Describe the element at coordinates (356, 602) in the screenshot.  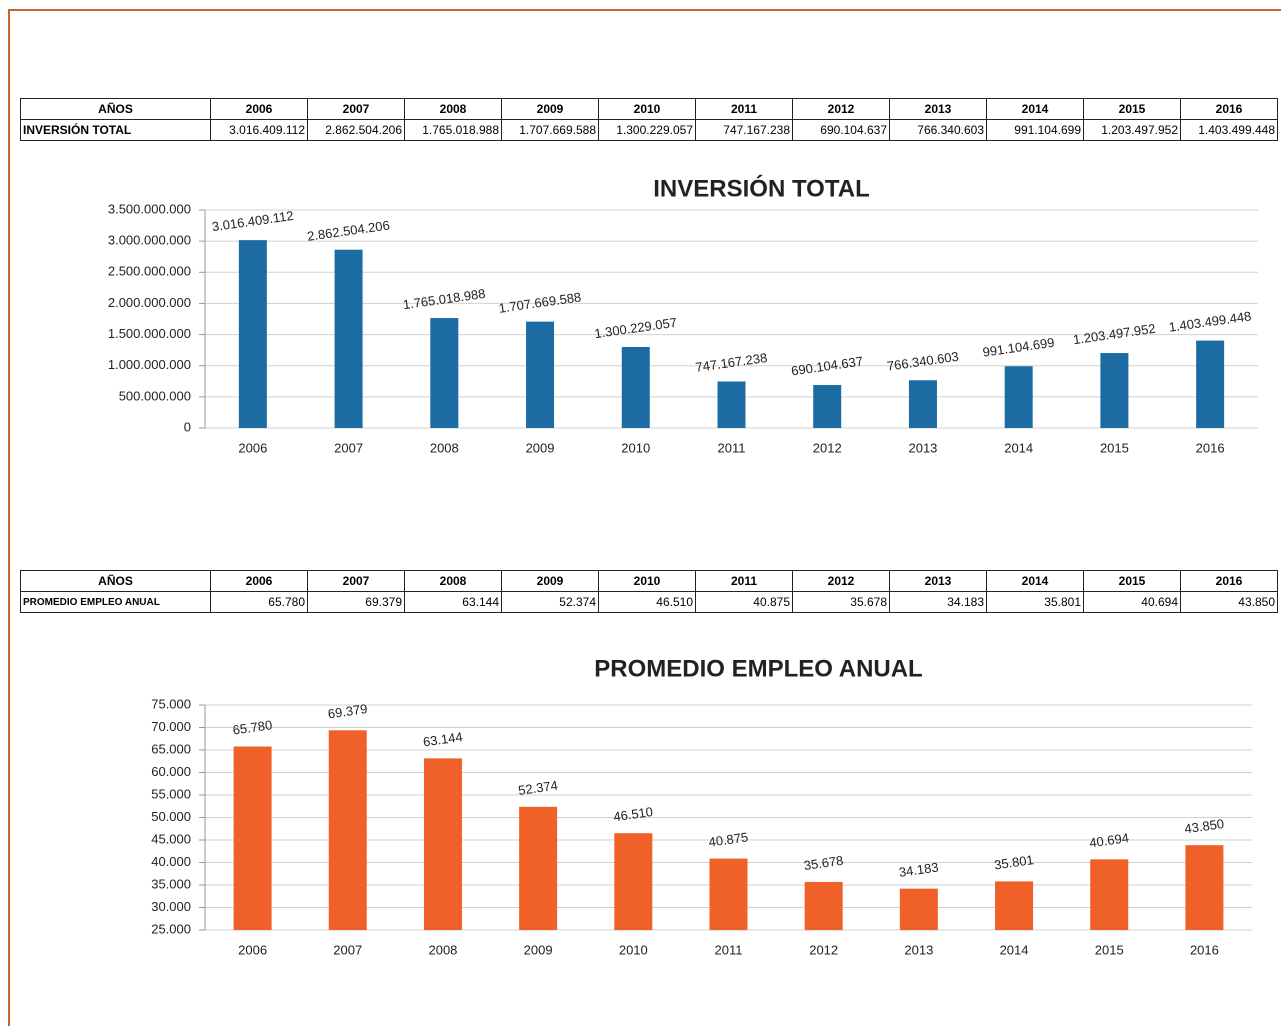
I see `table-cell: 69.379` at that location.